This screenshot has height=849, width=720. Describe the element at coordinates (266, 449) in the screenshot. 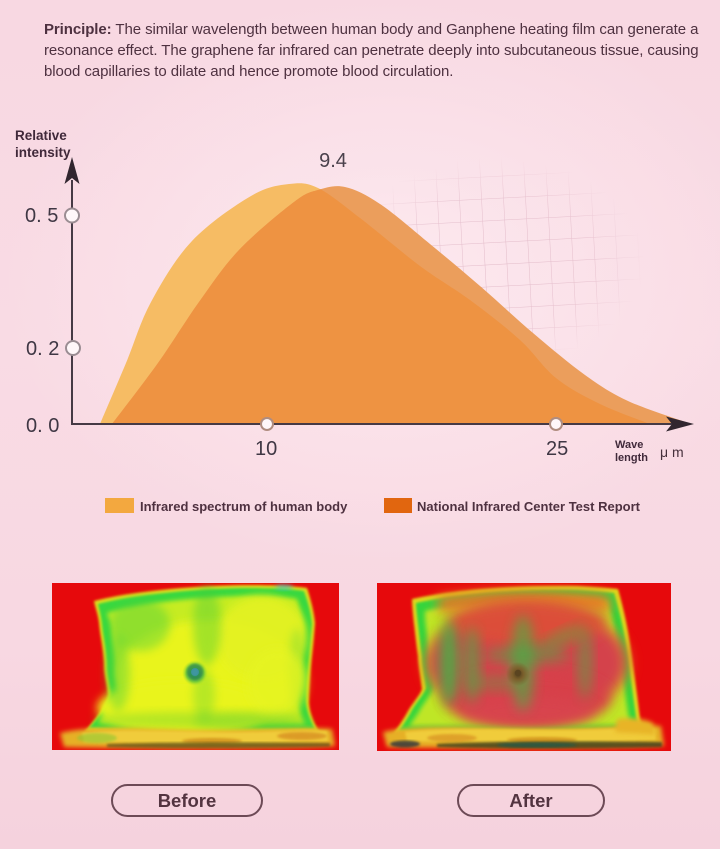

I see `svg-text: 10` at that location.